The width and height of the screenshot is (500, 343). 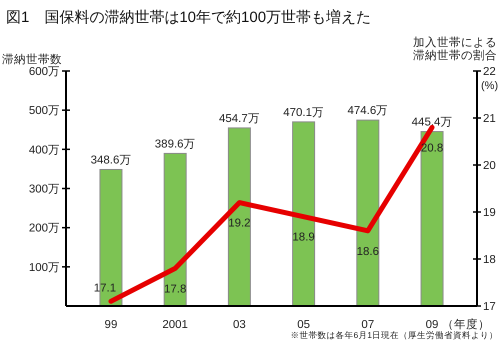 What do you see at coordinates (239, 325) in the screenshot?
I see `x-tick-label: 03` at bounding box center [239, 325].